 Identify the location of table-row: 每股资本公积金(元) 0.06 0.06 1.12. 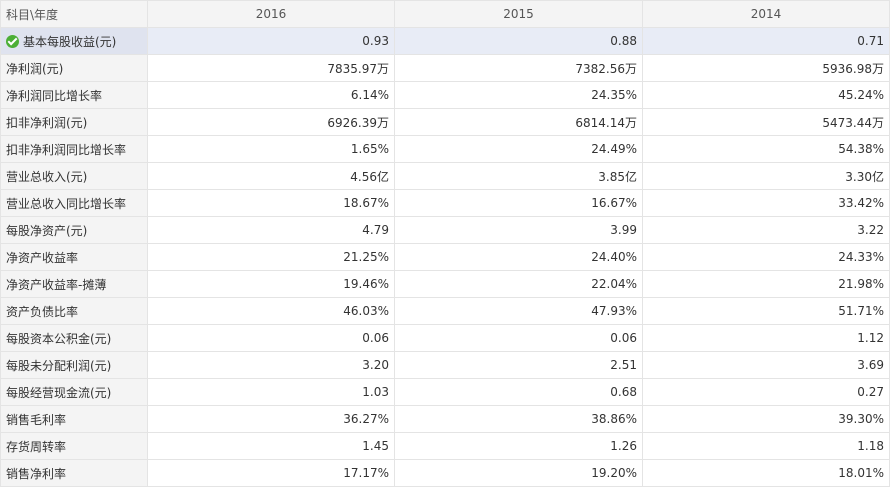
(445, 338).